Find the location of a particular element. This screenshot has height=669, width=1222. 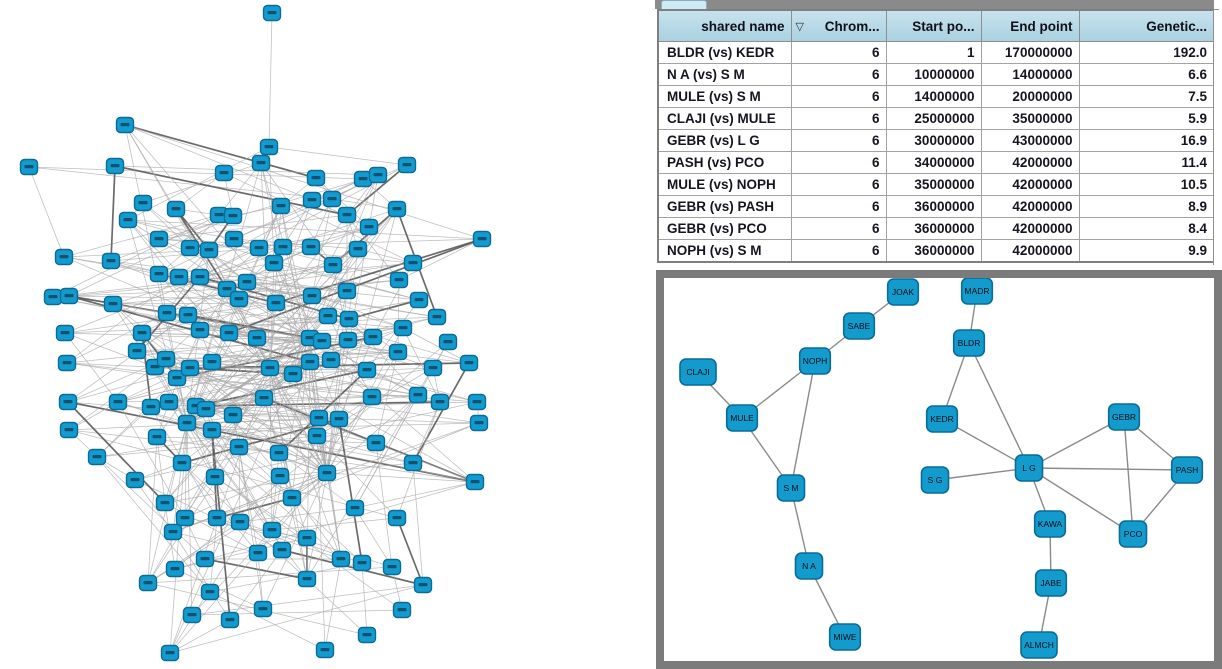

value-cell: 8.4 is located at coordinates (1146, 228).